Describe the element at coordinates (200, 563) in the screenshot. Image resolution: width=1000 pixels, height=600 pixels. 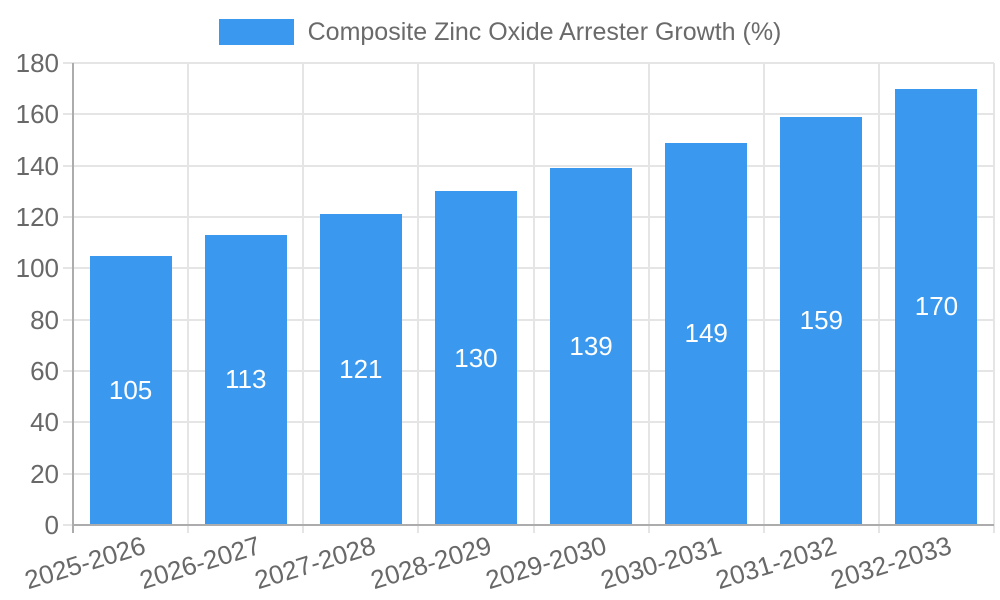
I see `x-tick-label: 2026-2027` at that location.